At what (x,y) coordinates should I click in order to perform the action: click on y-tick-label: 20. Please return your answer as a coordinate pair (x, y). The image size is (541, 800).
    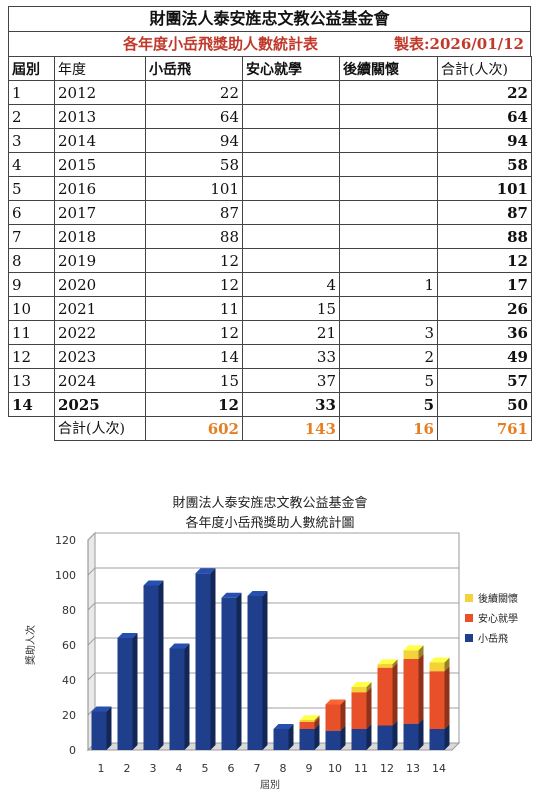
    Looking at the image, I should click on (69, 715).